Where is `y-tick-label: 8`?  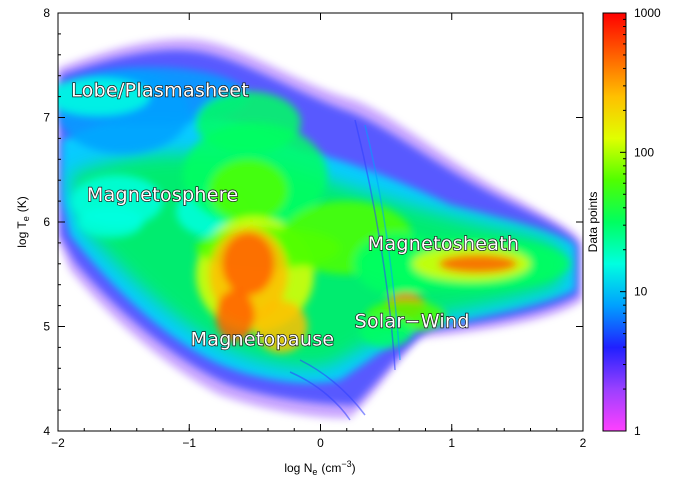
y-tick-label: 8 is located at coordinates (46, 13).